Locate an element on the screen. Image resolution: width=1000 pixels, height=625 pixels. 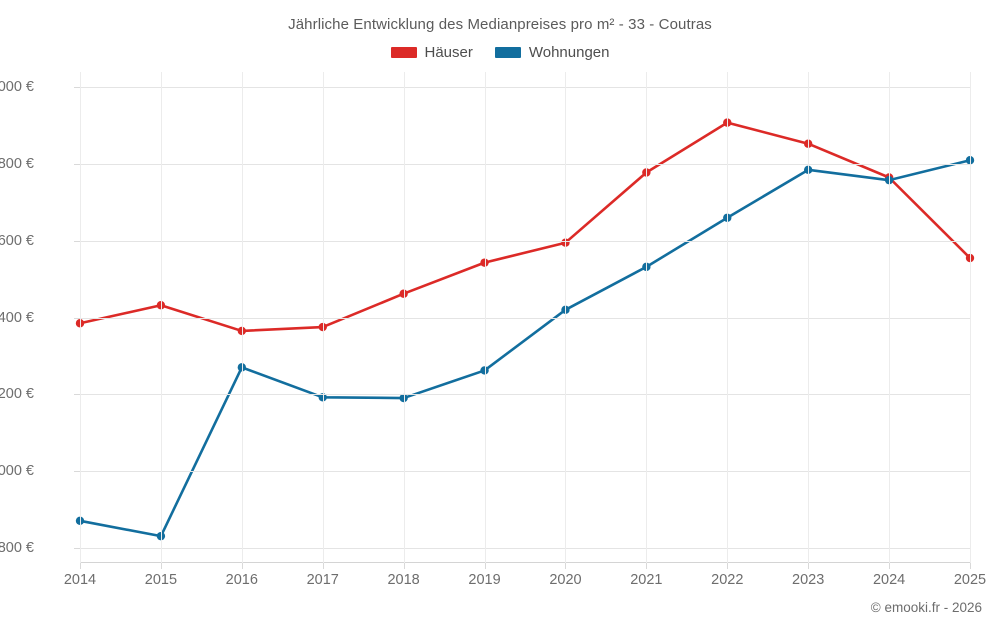
x-axis-tick-label: 2021 is located at coordinates (646, 580).